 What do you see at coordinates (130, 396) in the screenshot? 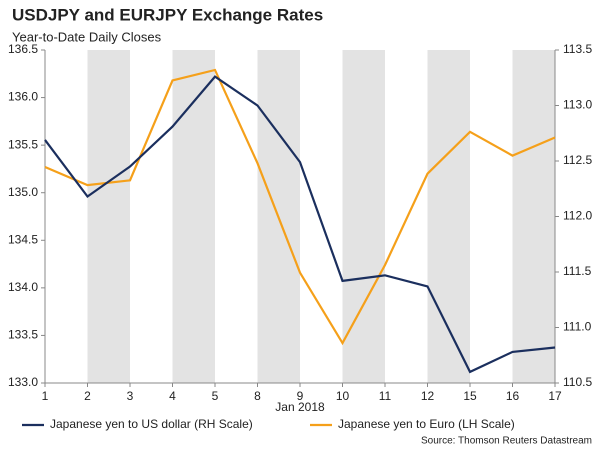
I see `x-tick-label: 3` at bounding box center [130, 396].